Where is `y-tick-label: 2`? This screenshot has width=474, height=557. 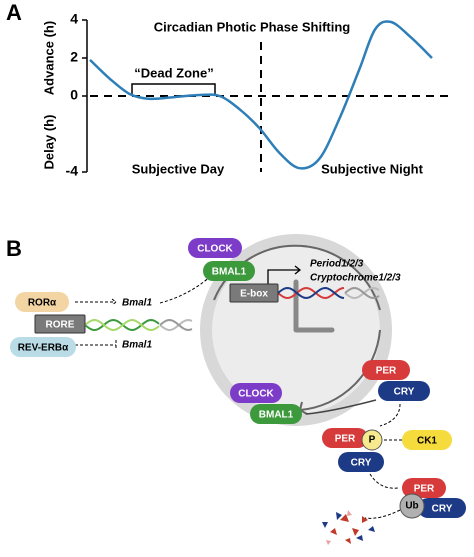 y-tick-label: 2 is located at coordinates (74, 57).